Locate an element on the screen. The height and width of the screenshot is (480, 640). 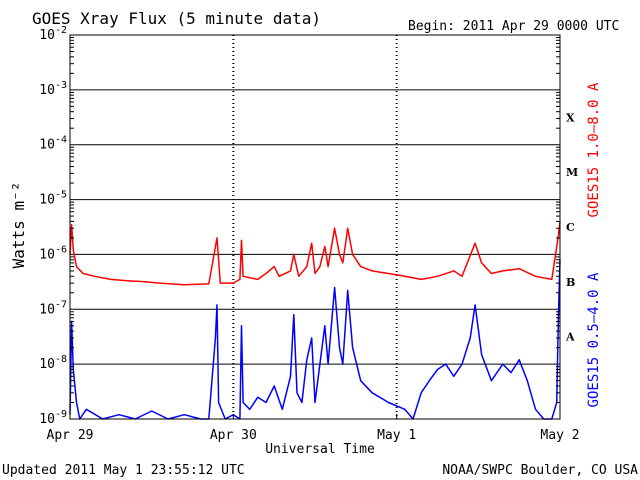
updated-label: Updated 2011 May 1 23:55:12 UTC is located at coordinates (123, 470).